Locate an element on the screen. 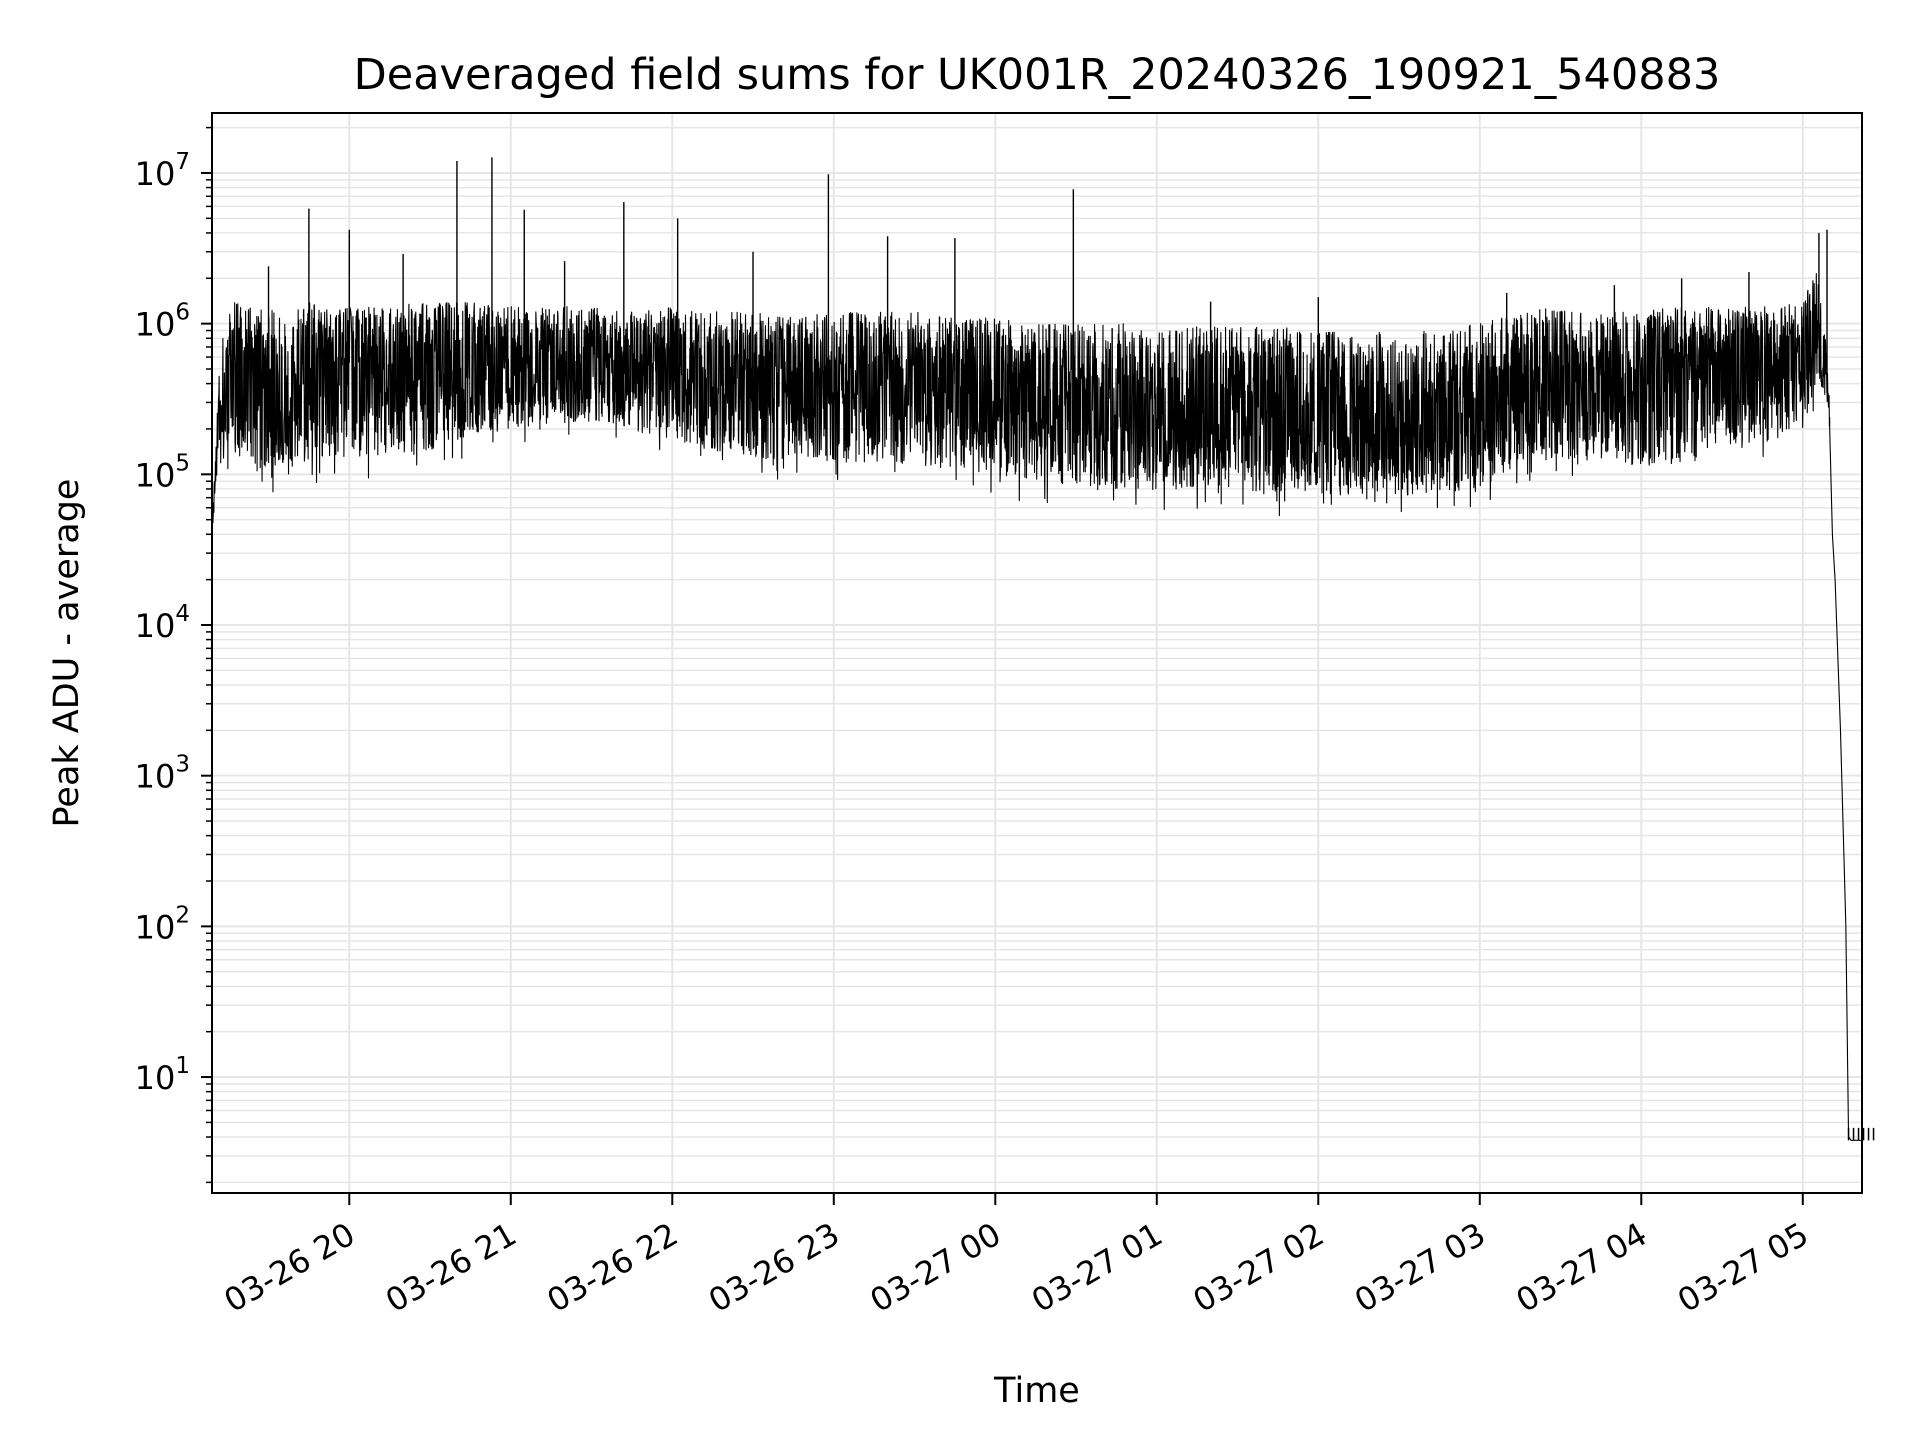 This screenshot has height=1440, width=1920. y-tick-label: 10¹ is located at coordinates (162, 1075).